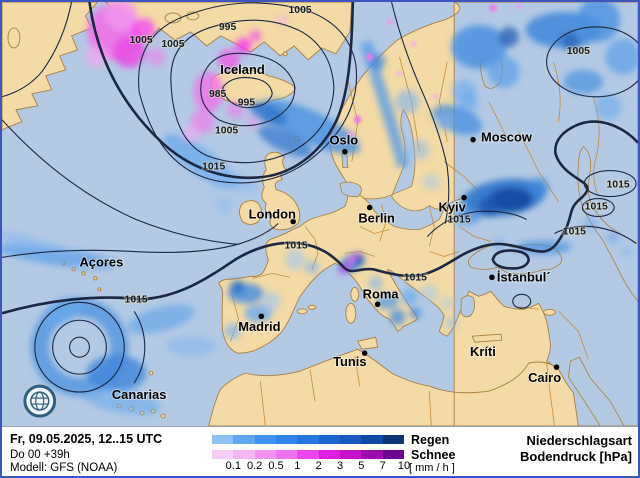  Describe the element at coordinates (579, 440) in the screenshot. I see `precip-type-title: Niederschlagsart` at that location.